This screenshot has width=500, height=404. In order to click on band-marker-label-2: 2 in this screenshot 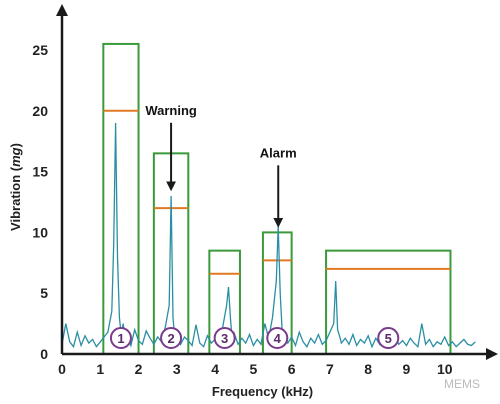, I will do `click(170, 338)`.